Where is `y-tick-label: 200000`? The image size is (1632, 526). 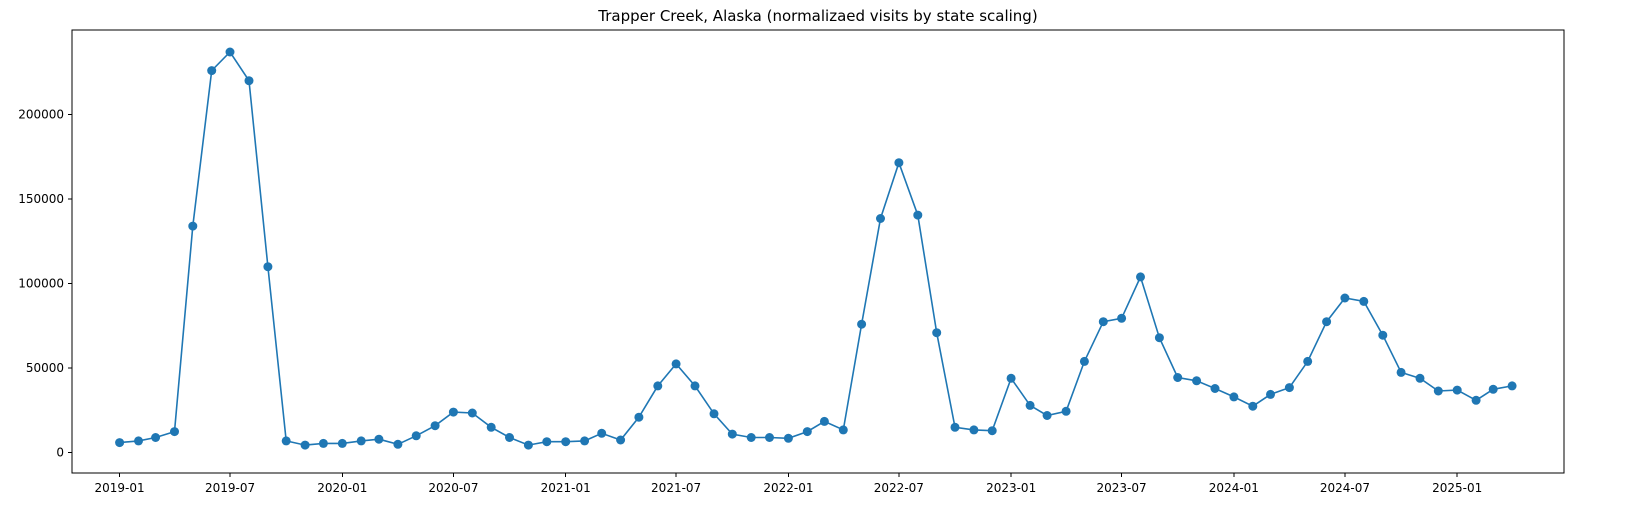
y-tick-label: 200000 is located at coordinates (41, 115).